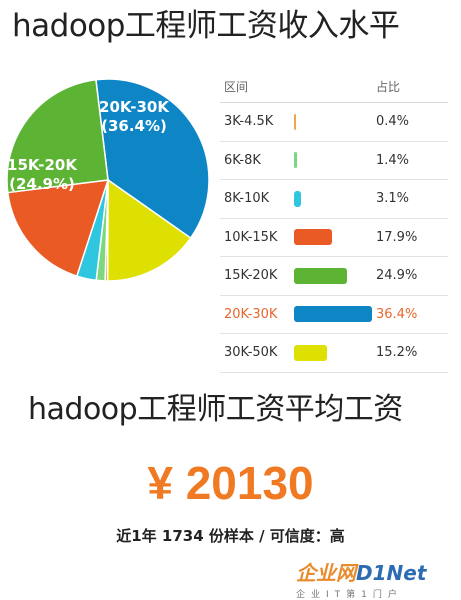 The image size is (461, 600). Describe the element at coordinates (321, 275) in the screenshot. I see `share-bar-15K-20K` at that location.